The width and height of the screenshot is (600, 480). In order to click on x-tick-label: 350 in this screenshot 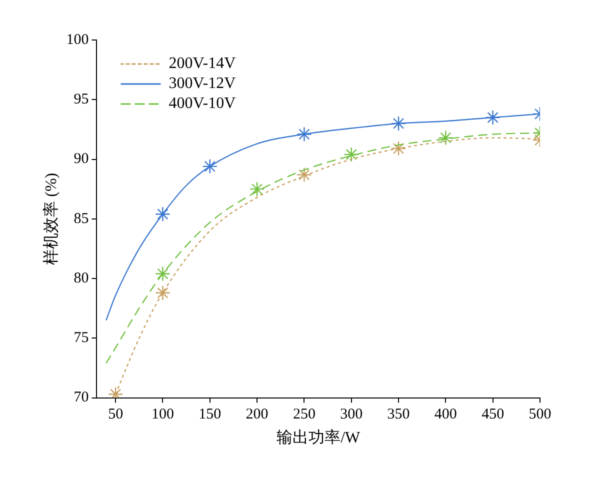, I will do `click(398, 414)`.